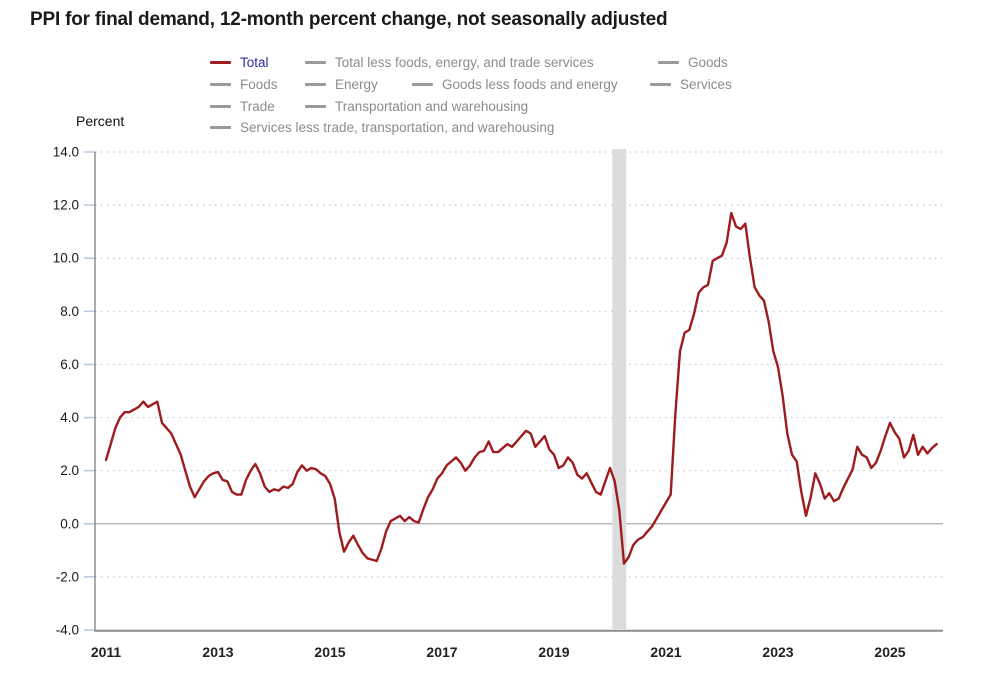 This screenshot has height=677, width=1000. Describe the element at coordinates (67, 630) in the screenshot. I see `y-tick-label: -4.0` at that location.